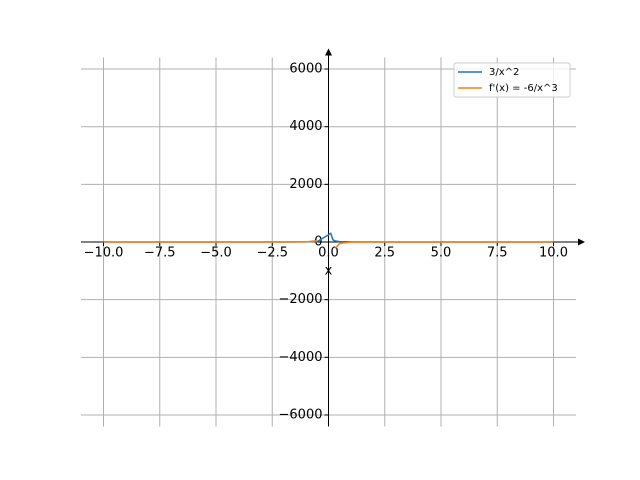  I want to click on y-tick-label: −6000, so click(301, 414).